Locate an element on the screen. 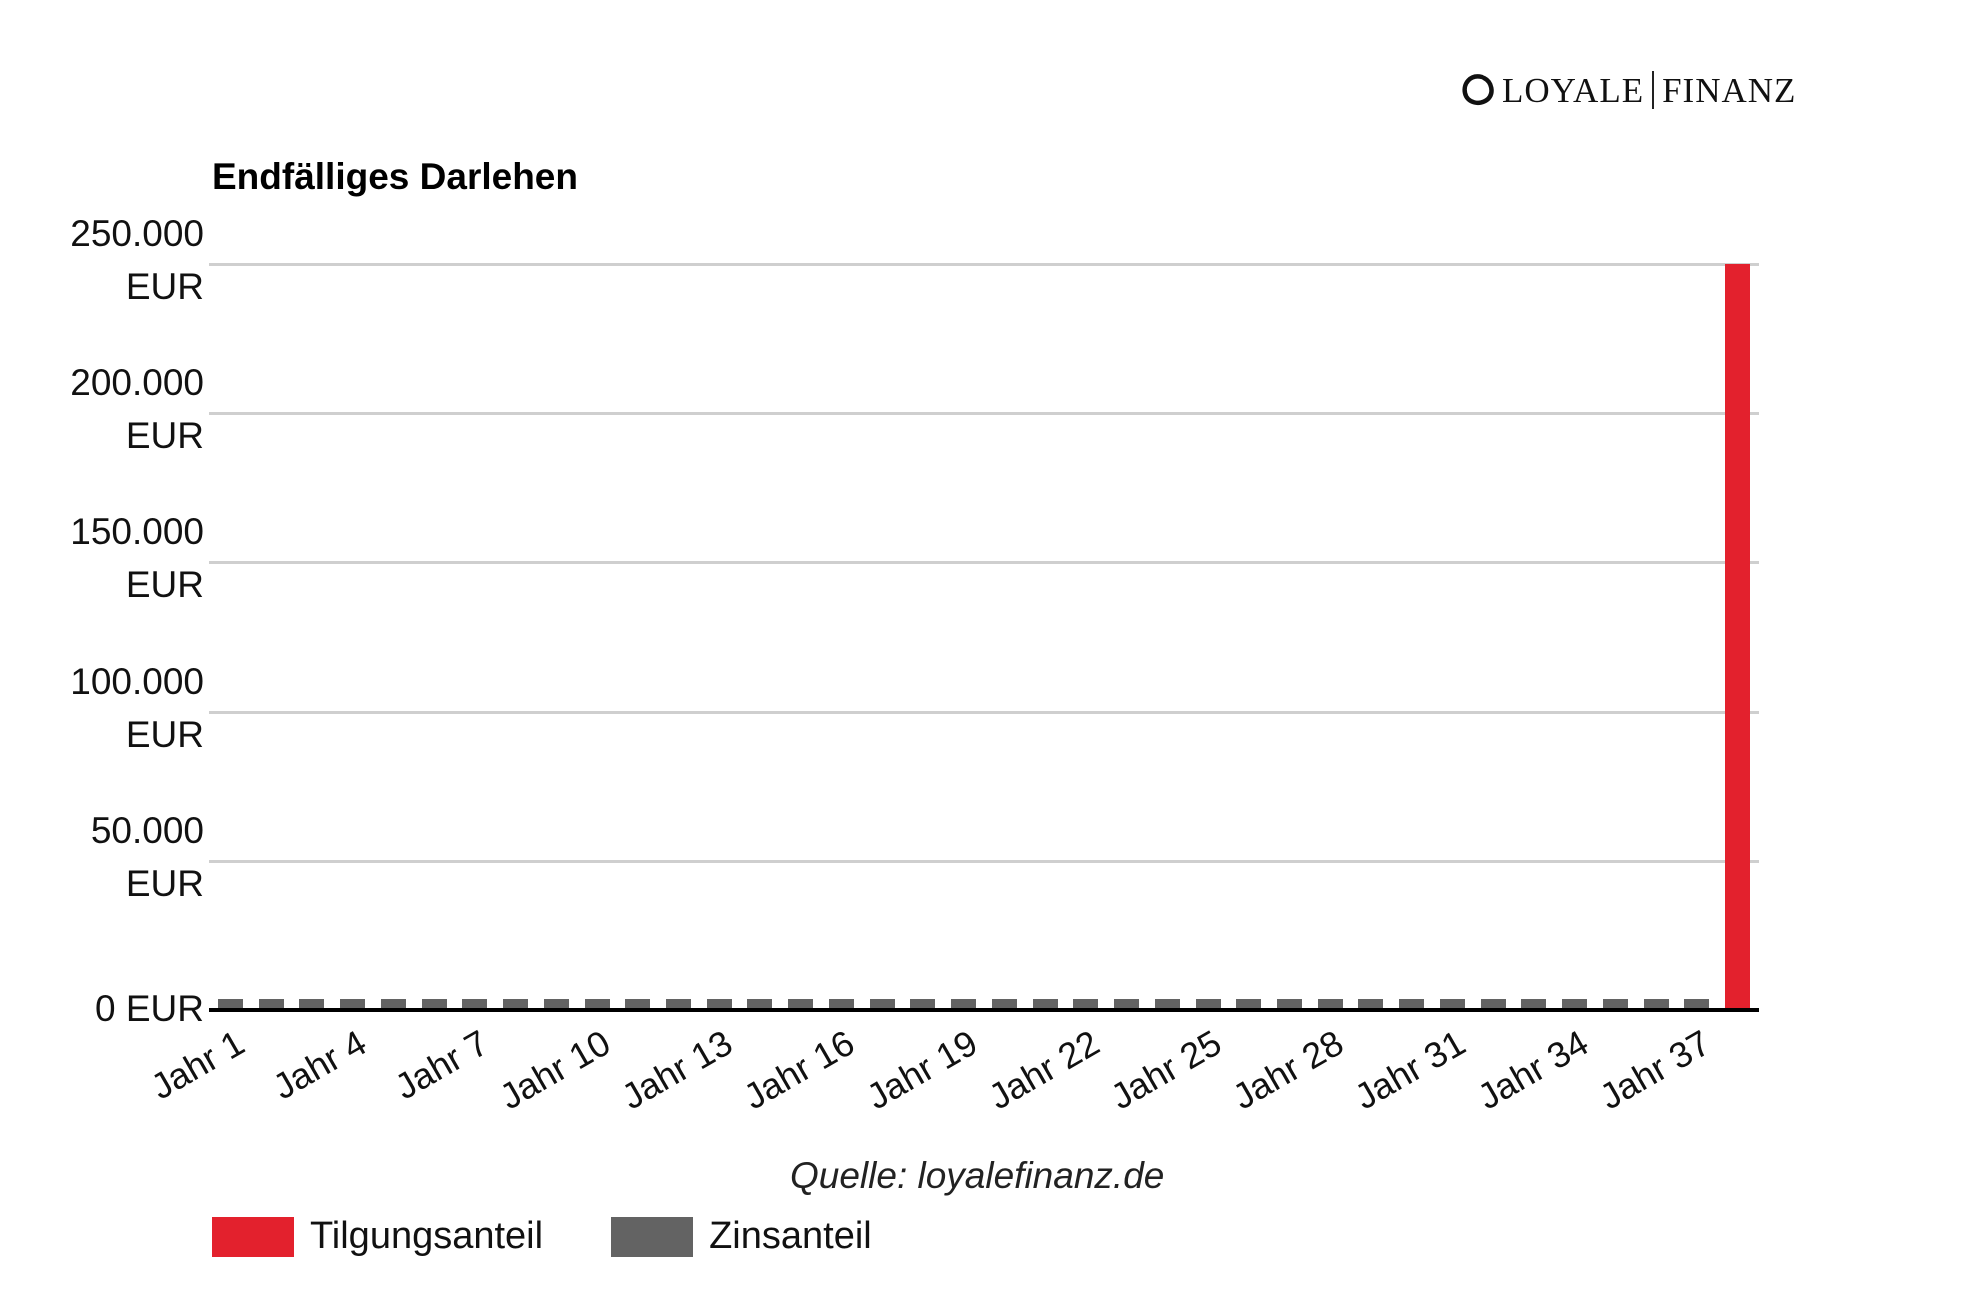 The image size is (1986, 1290). legend-swatch-gray is located at coordinates (652, 1236).